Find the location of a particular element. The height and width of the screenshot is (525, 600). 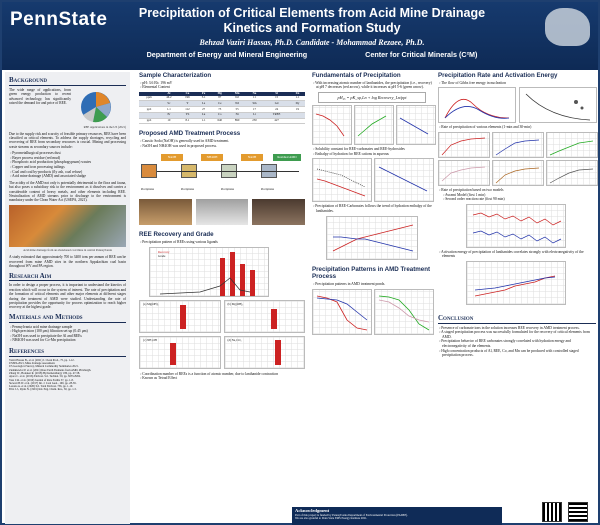

table-cell: 640 is located at coordinates (220, 121).